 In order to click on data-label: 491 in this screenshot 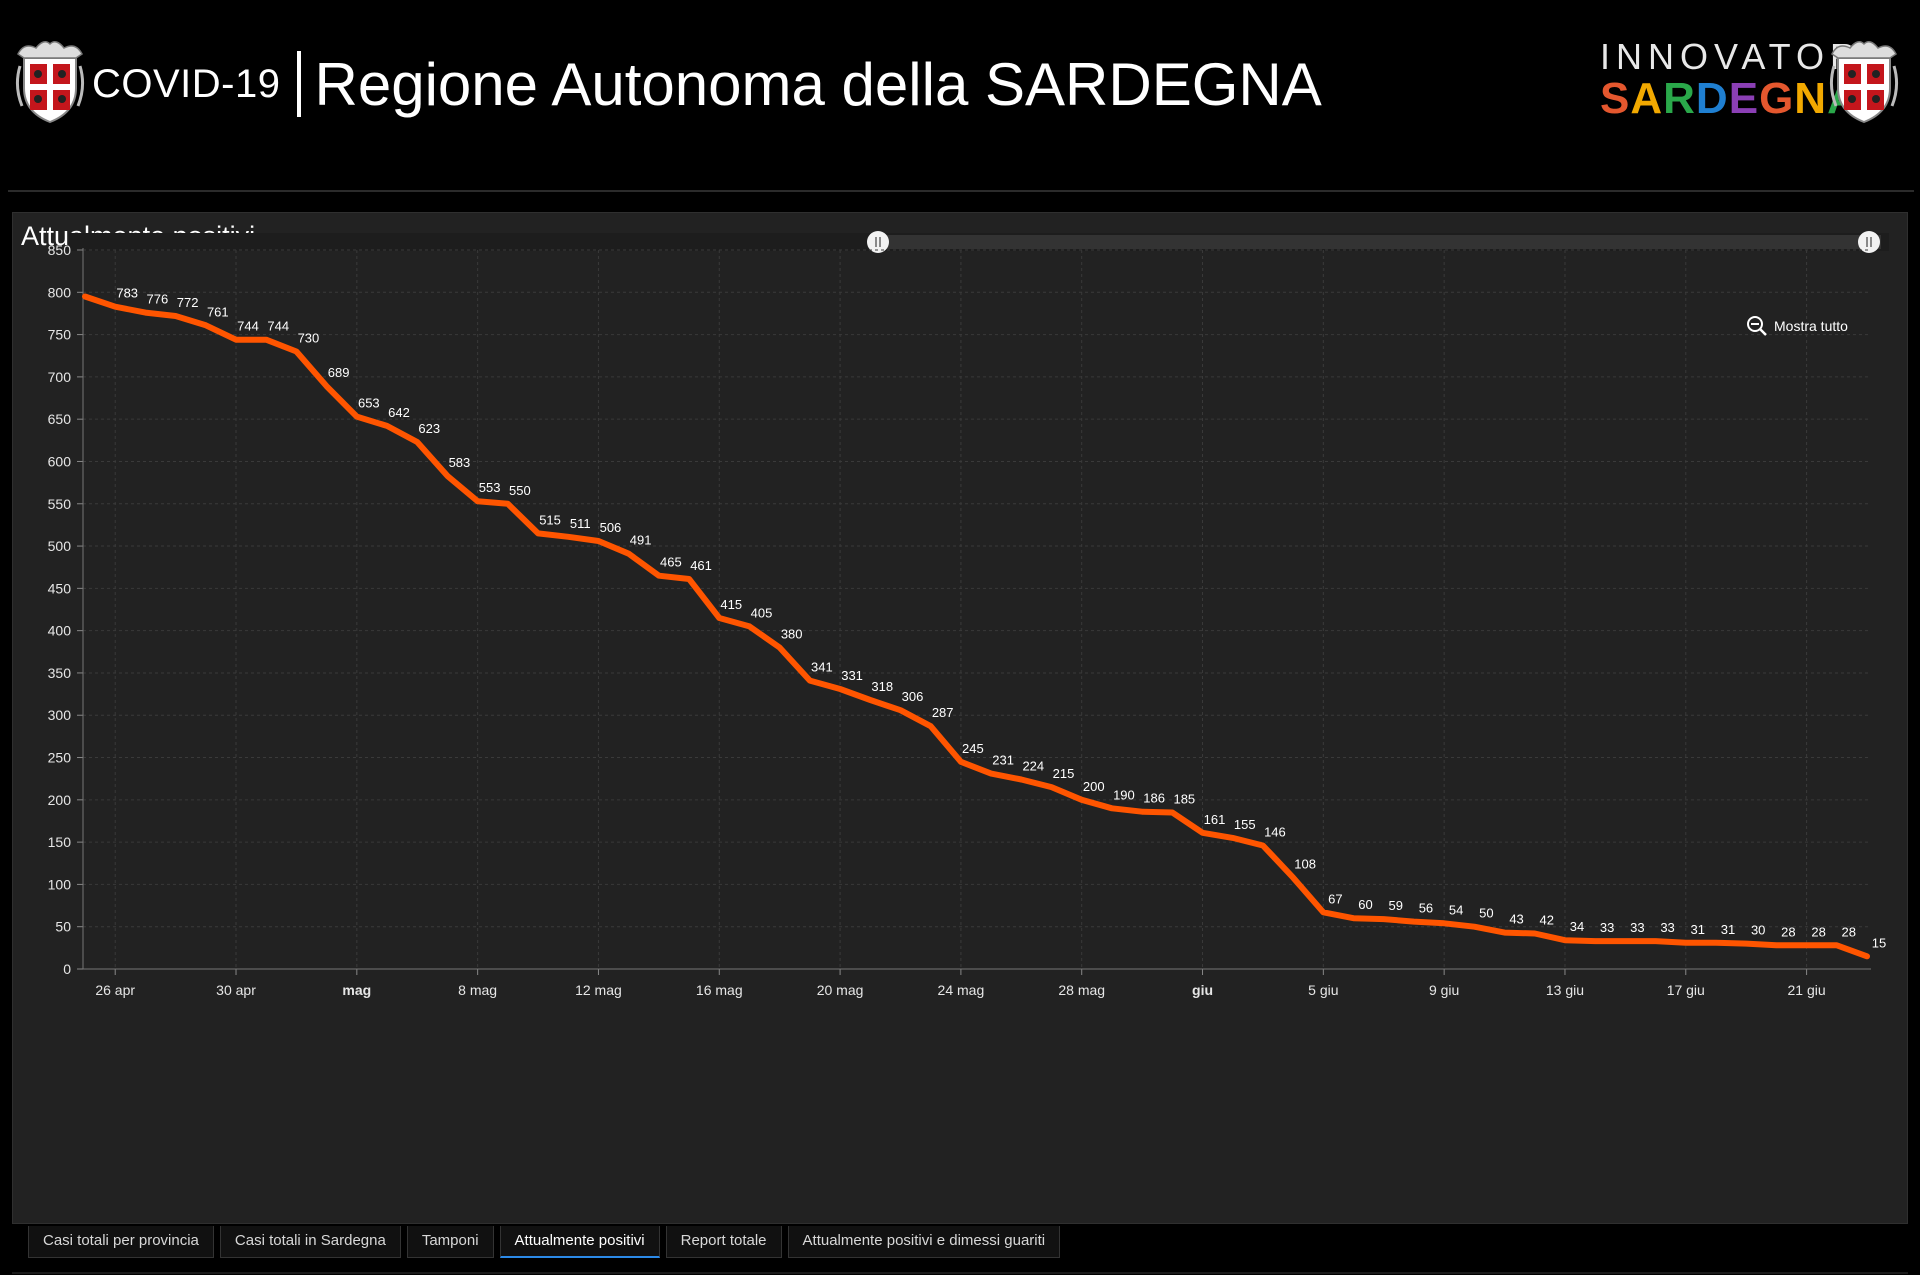, I will do `click(641, 540)`.